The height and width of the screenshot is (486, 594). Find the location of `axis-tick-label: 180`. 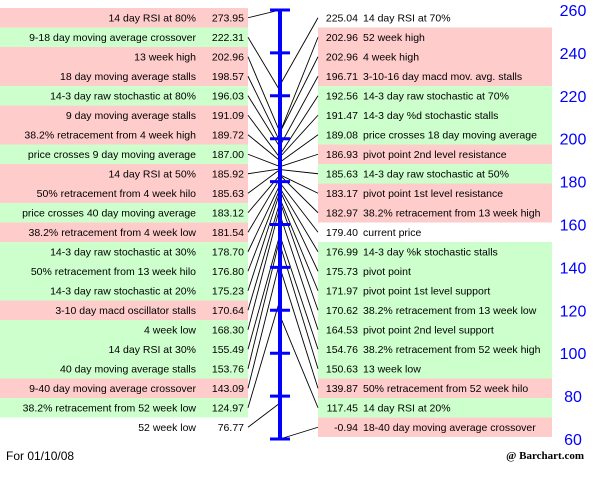

axis-tick-label: 180 is located at coordinates (573, 183).